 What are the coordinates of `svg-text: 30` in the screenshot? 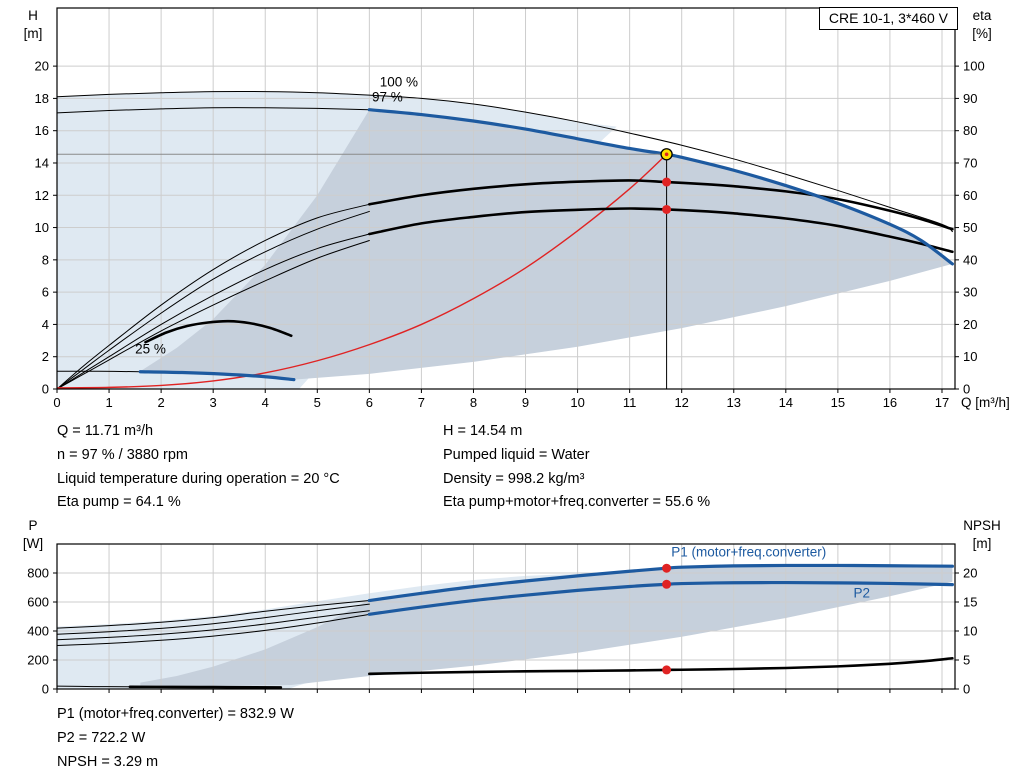 It's located at (970, 292).